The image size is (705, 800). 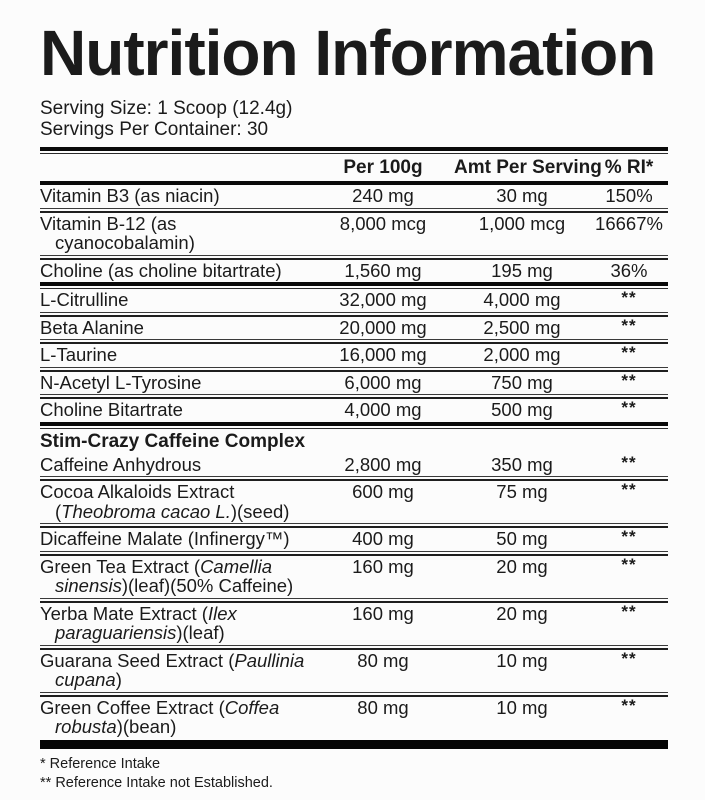 What do you see at coordinates (125, 242) in the screenshot?
I see `ingredient-name-line: cyanocobalamin)` at bounding box center [125, 242].